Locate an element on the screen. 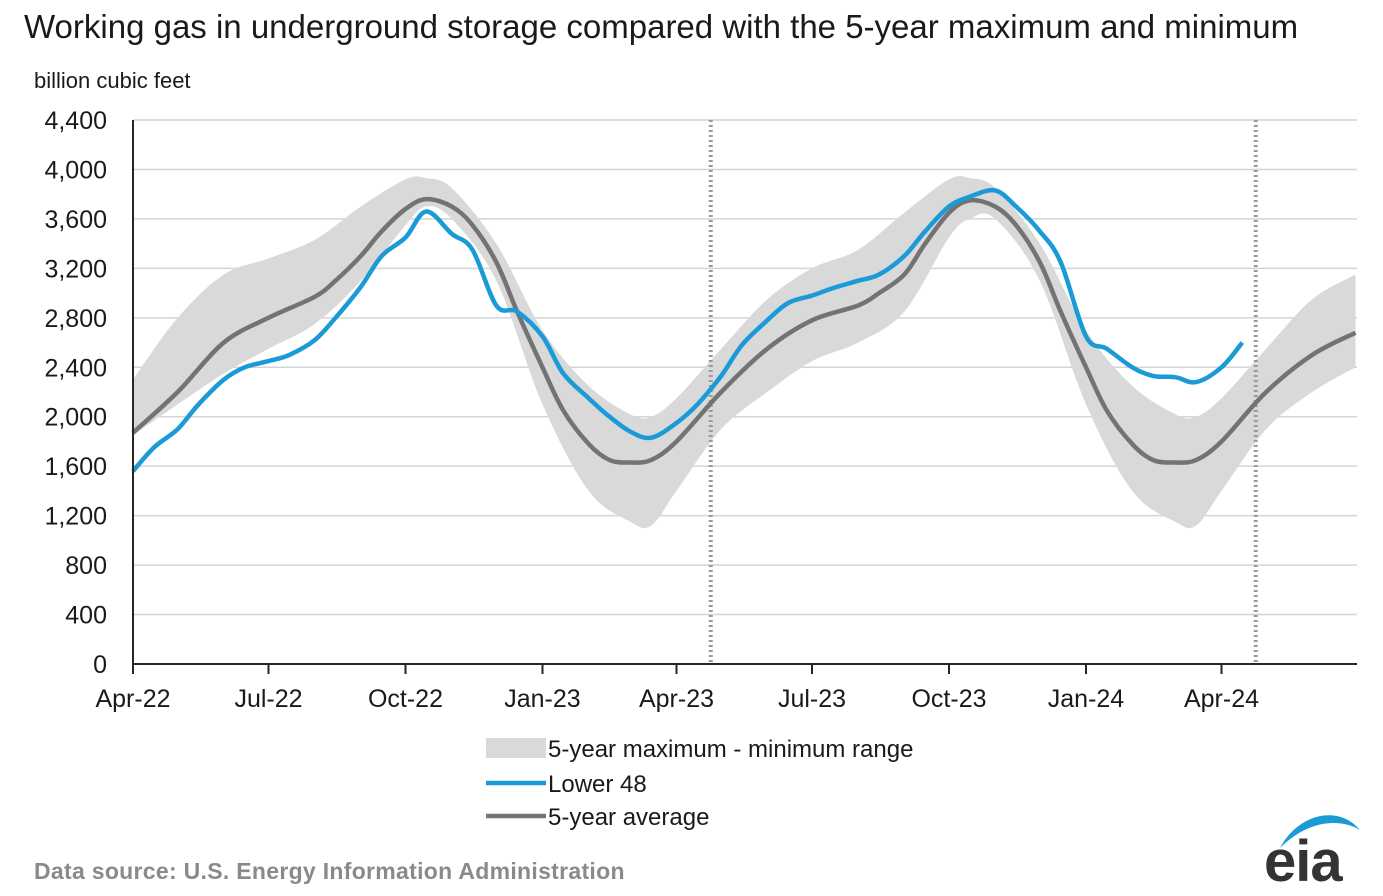 The image size is (1383, 896). y-tick-label: 0 is located at coordinates (100, 665).